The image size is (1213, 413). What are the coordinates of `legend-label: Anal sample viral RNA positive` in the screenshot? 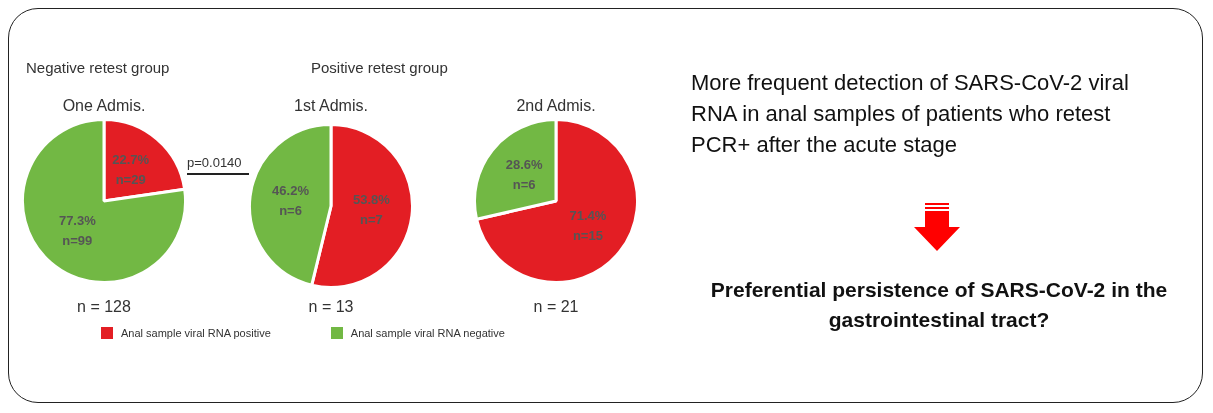 It's located at (196, 333).